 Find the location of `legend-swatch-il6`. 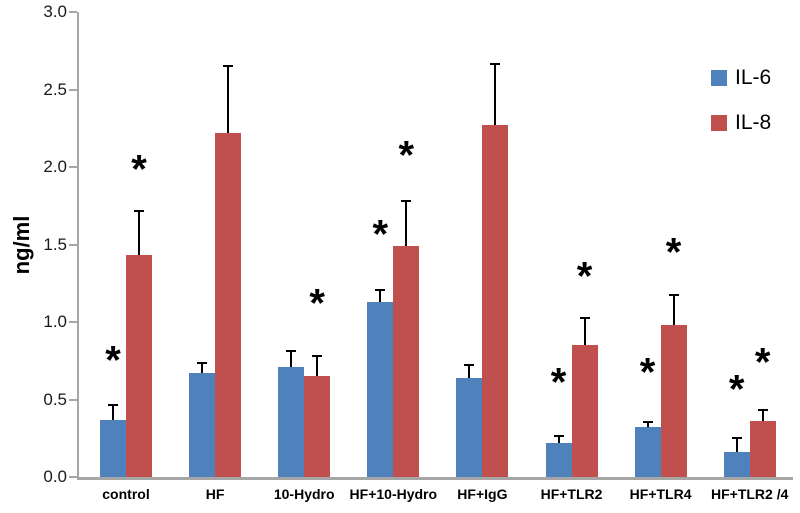

legend-swatch-il6 is located at coordinates (719, 78).